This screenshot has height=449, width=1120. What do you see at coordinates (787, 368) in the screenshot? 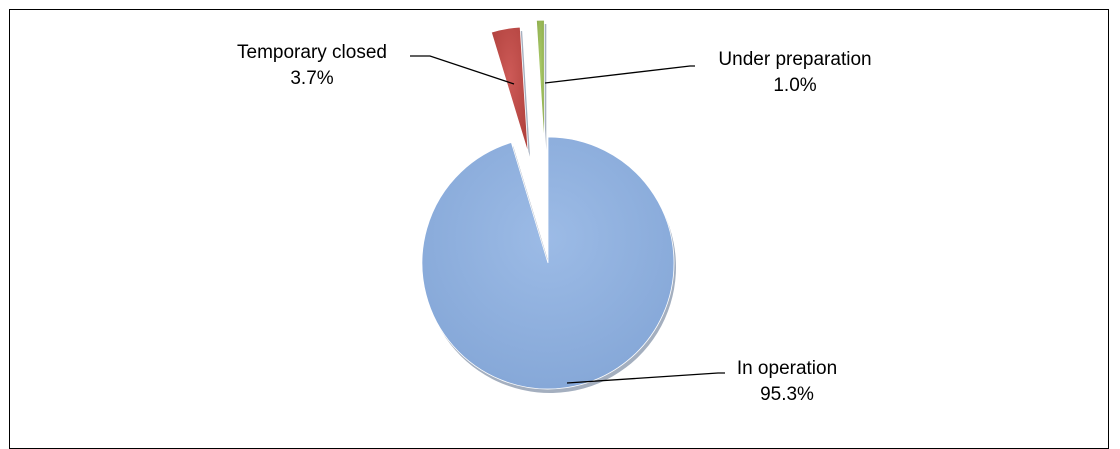
I see `label-in-operation-name: In operation` at bounding box center [787, 368].